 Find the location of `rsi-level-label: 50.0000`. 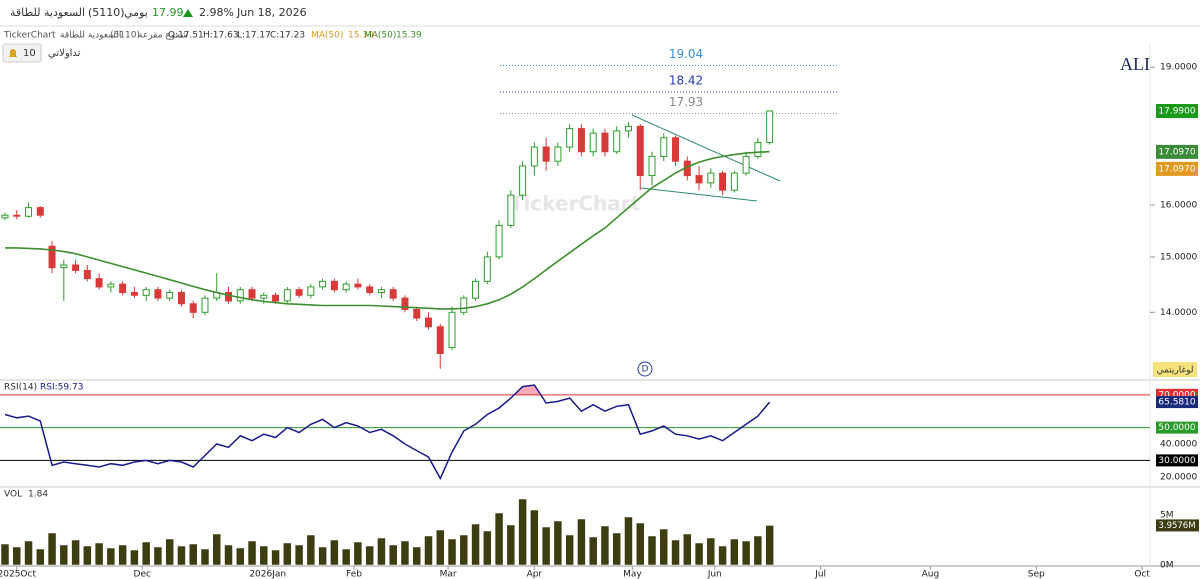

rsi-level-label: 50.0000 is located at coordinates (1176, 428).